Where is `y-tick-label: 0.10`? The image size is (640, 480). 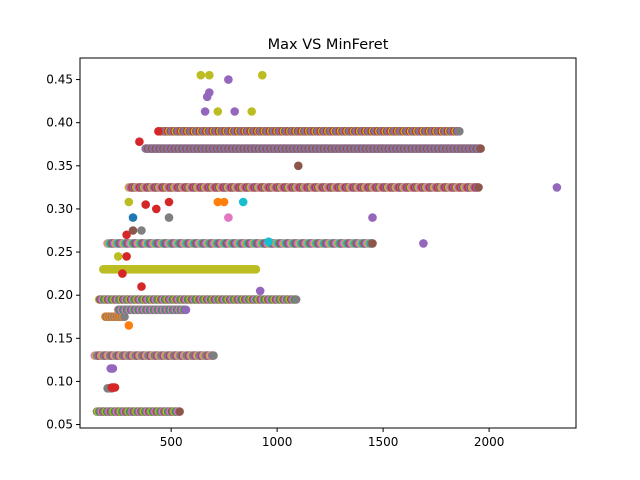
y-tick-label: 0.10 is located at coordinates (59, 381).